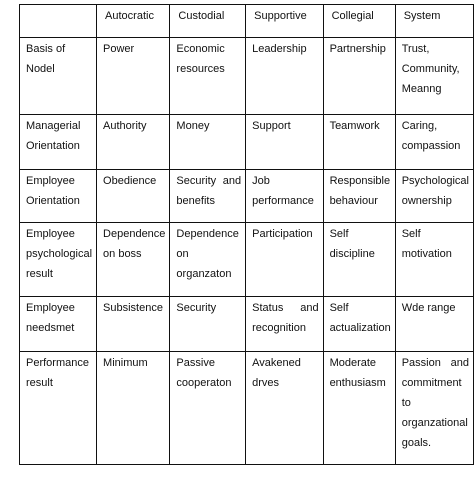 The image size is (474, 480). I want to click on table-cell: Self motivation, so click(434, 259).